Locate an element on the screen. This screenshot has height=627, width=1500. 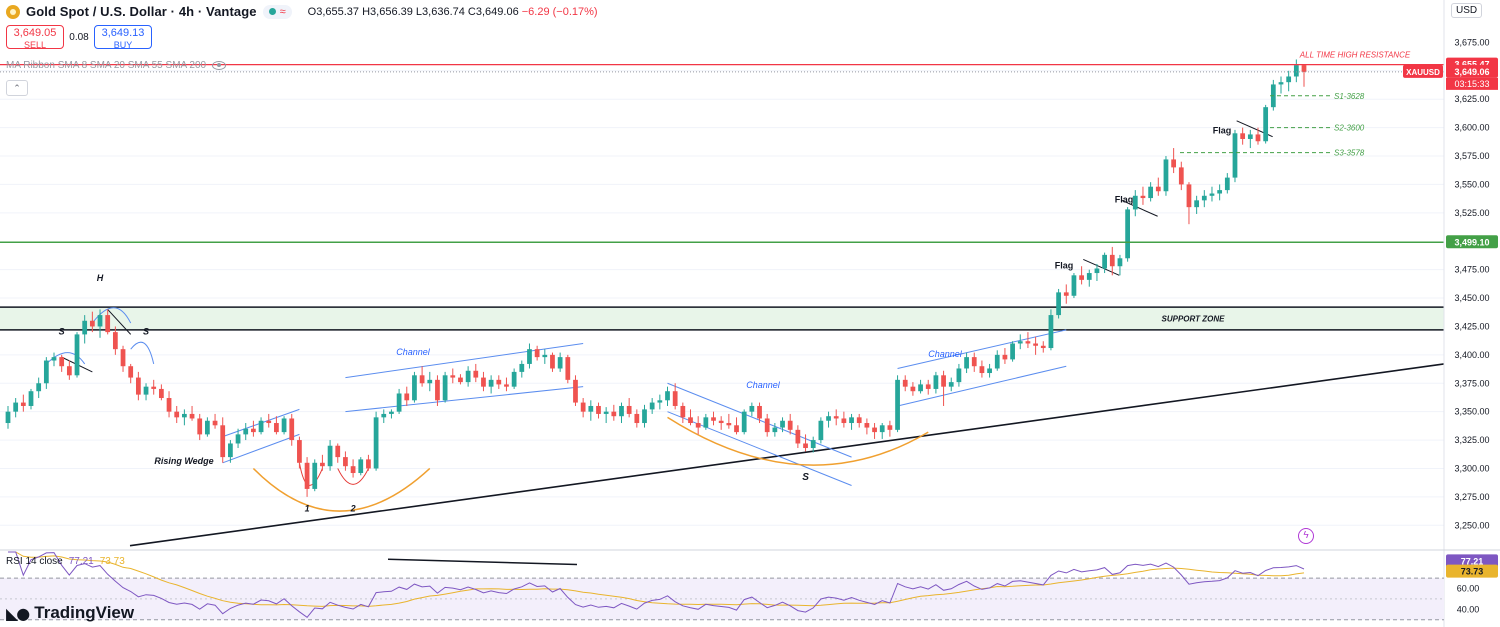
rsi-ma-value: 73.73 is located at coordinates (112, 561).